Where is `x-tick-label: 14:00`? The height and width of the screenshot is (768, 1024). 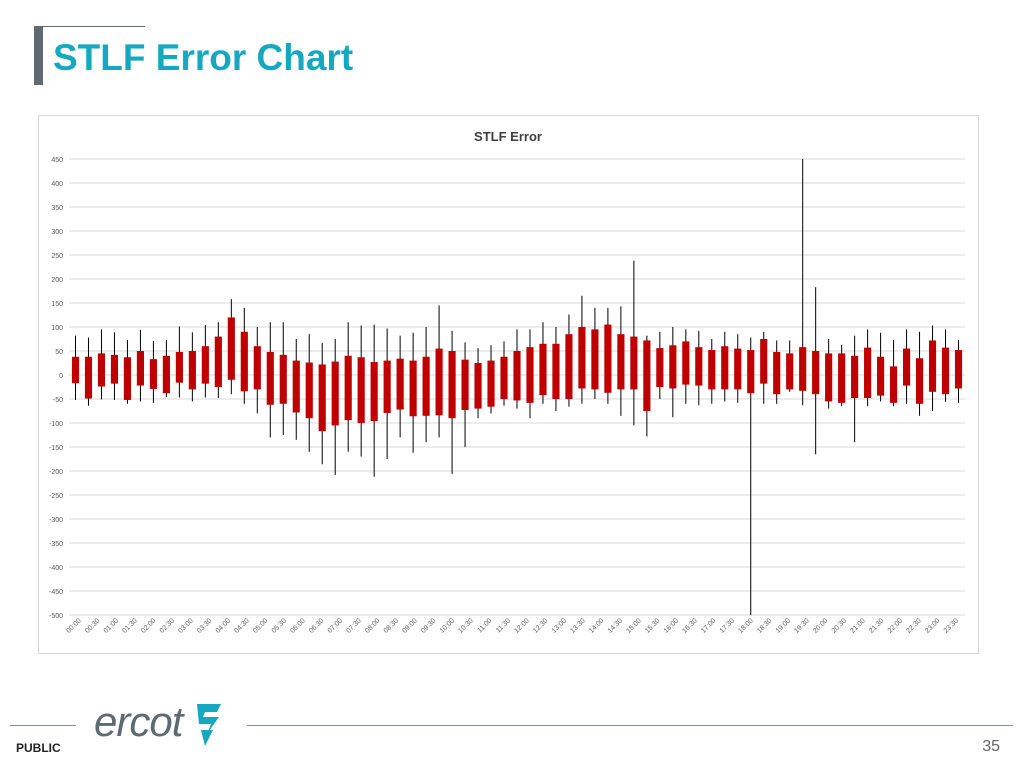 x-tick-label: 14:00 is located at coordinates (596, 625).